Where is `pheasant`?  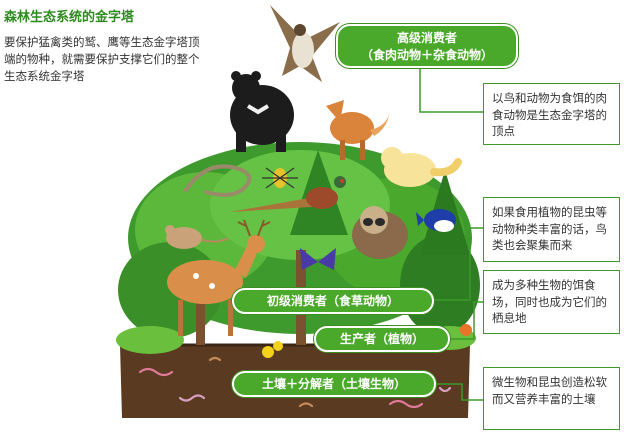 pheasant is located at coordinates (288, 194).